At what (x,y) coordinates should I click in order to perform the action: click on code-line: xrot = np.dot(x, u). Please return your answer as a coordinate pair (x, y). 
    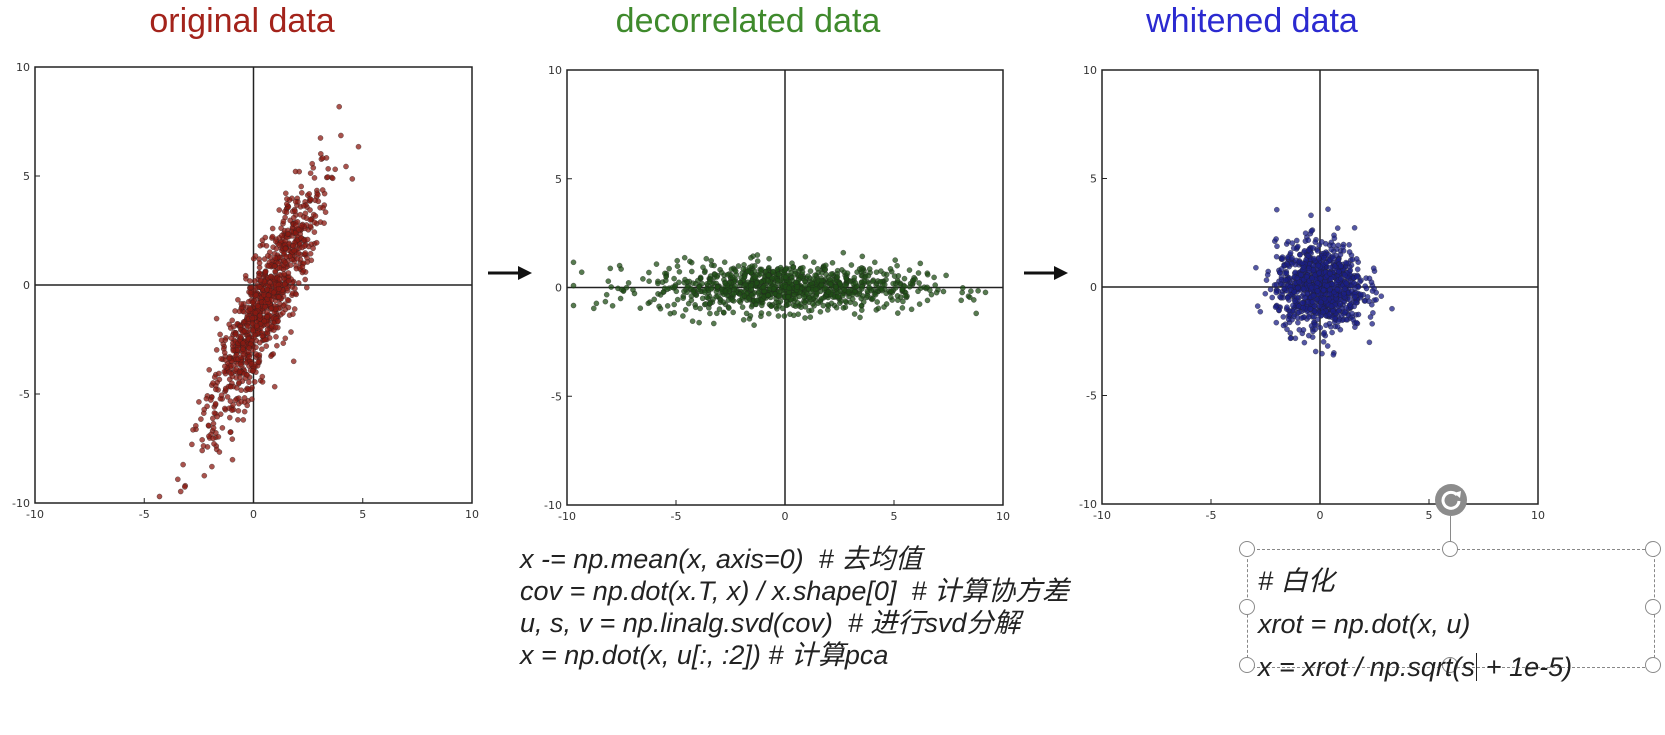
    Looking at the image, I should click on (1364, 624).